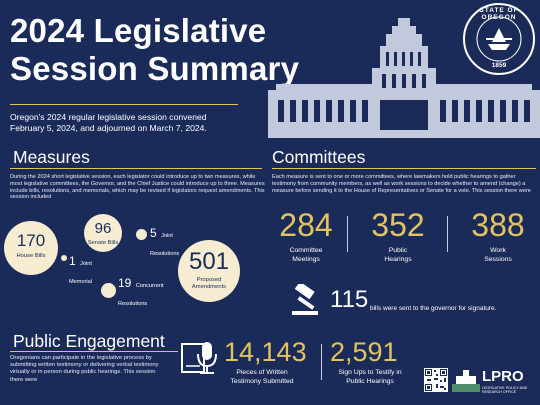 The image size is (540, 405). I want to click on committee-meetings-stat: 284 Committee Meetings, so click(306, 236).